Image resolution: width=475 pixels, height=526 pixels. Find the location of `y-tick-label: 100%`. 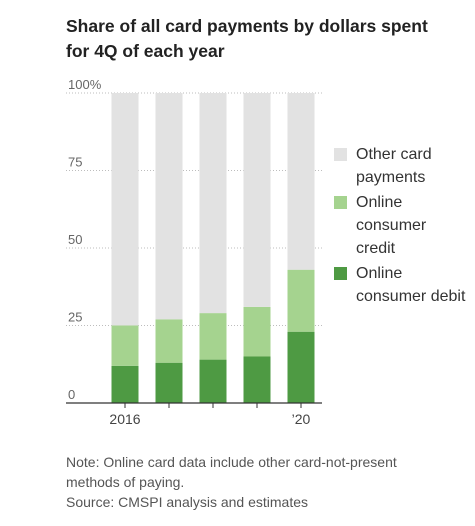

y-tick-label: 100% is located at coordinates (85, 84).